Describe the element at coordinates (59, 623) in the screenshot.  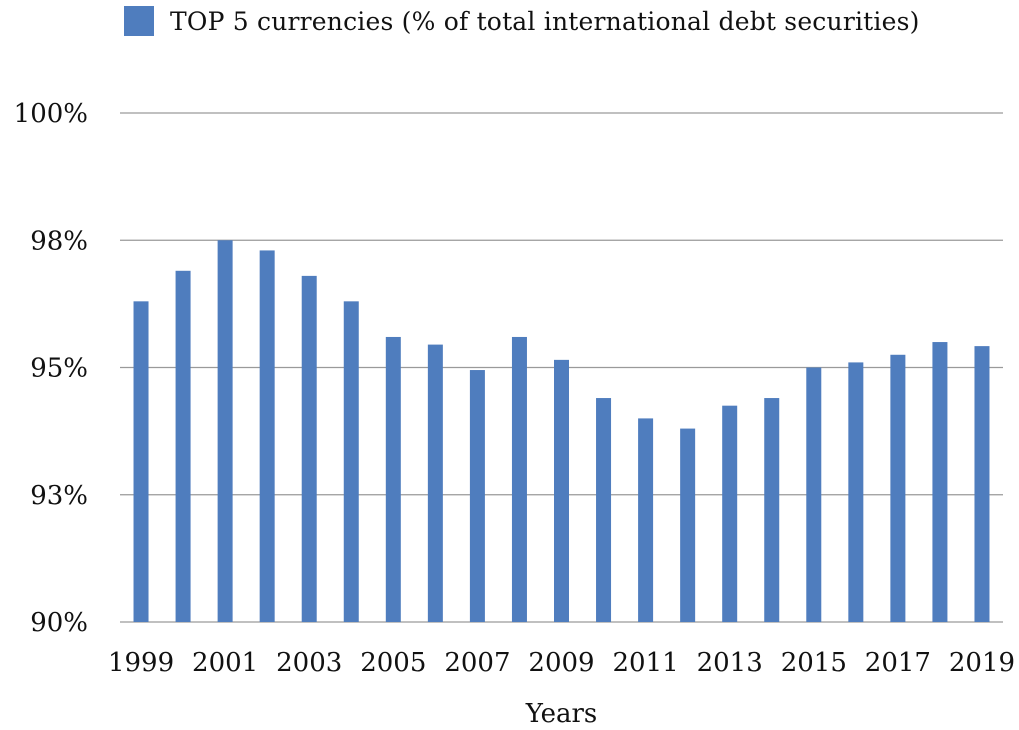
I see `y-tick-label: 90%` at that location.